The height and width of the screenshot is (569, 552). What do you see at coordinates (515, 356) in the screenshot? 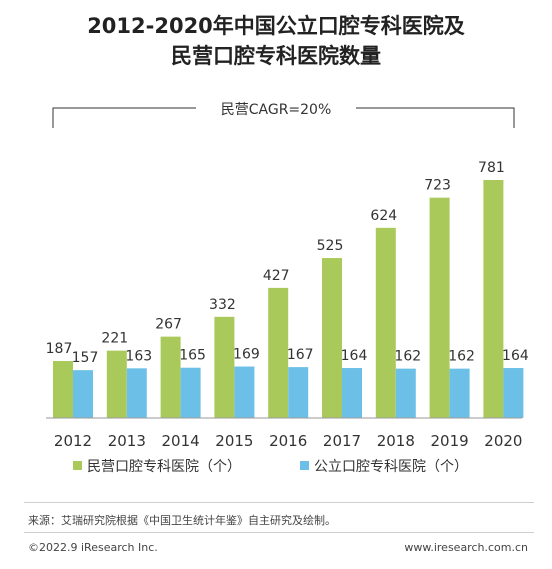
I see `value-label-public-2020: 164` at bounding box center [515, 356].